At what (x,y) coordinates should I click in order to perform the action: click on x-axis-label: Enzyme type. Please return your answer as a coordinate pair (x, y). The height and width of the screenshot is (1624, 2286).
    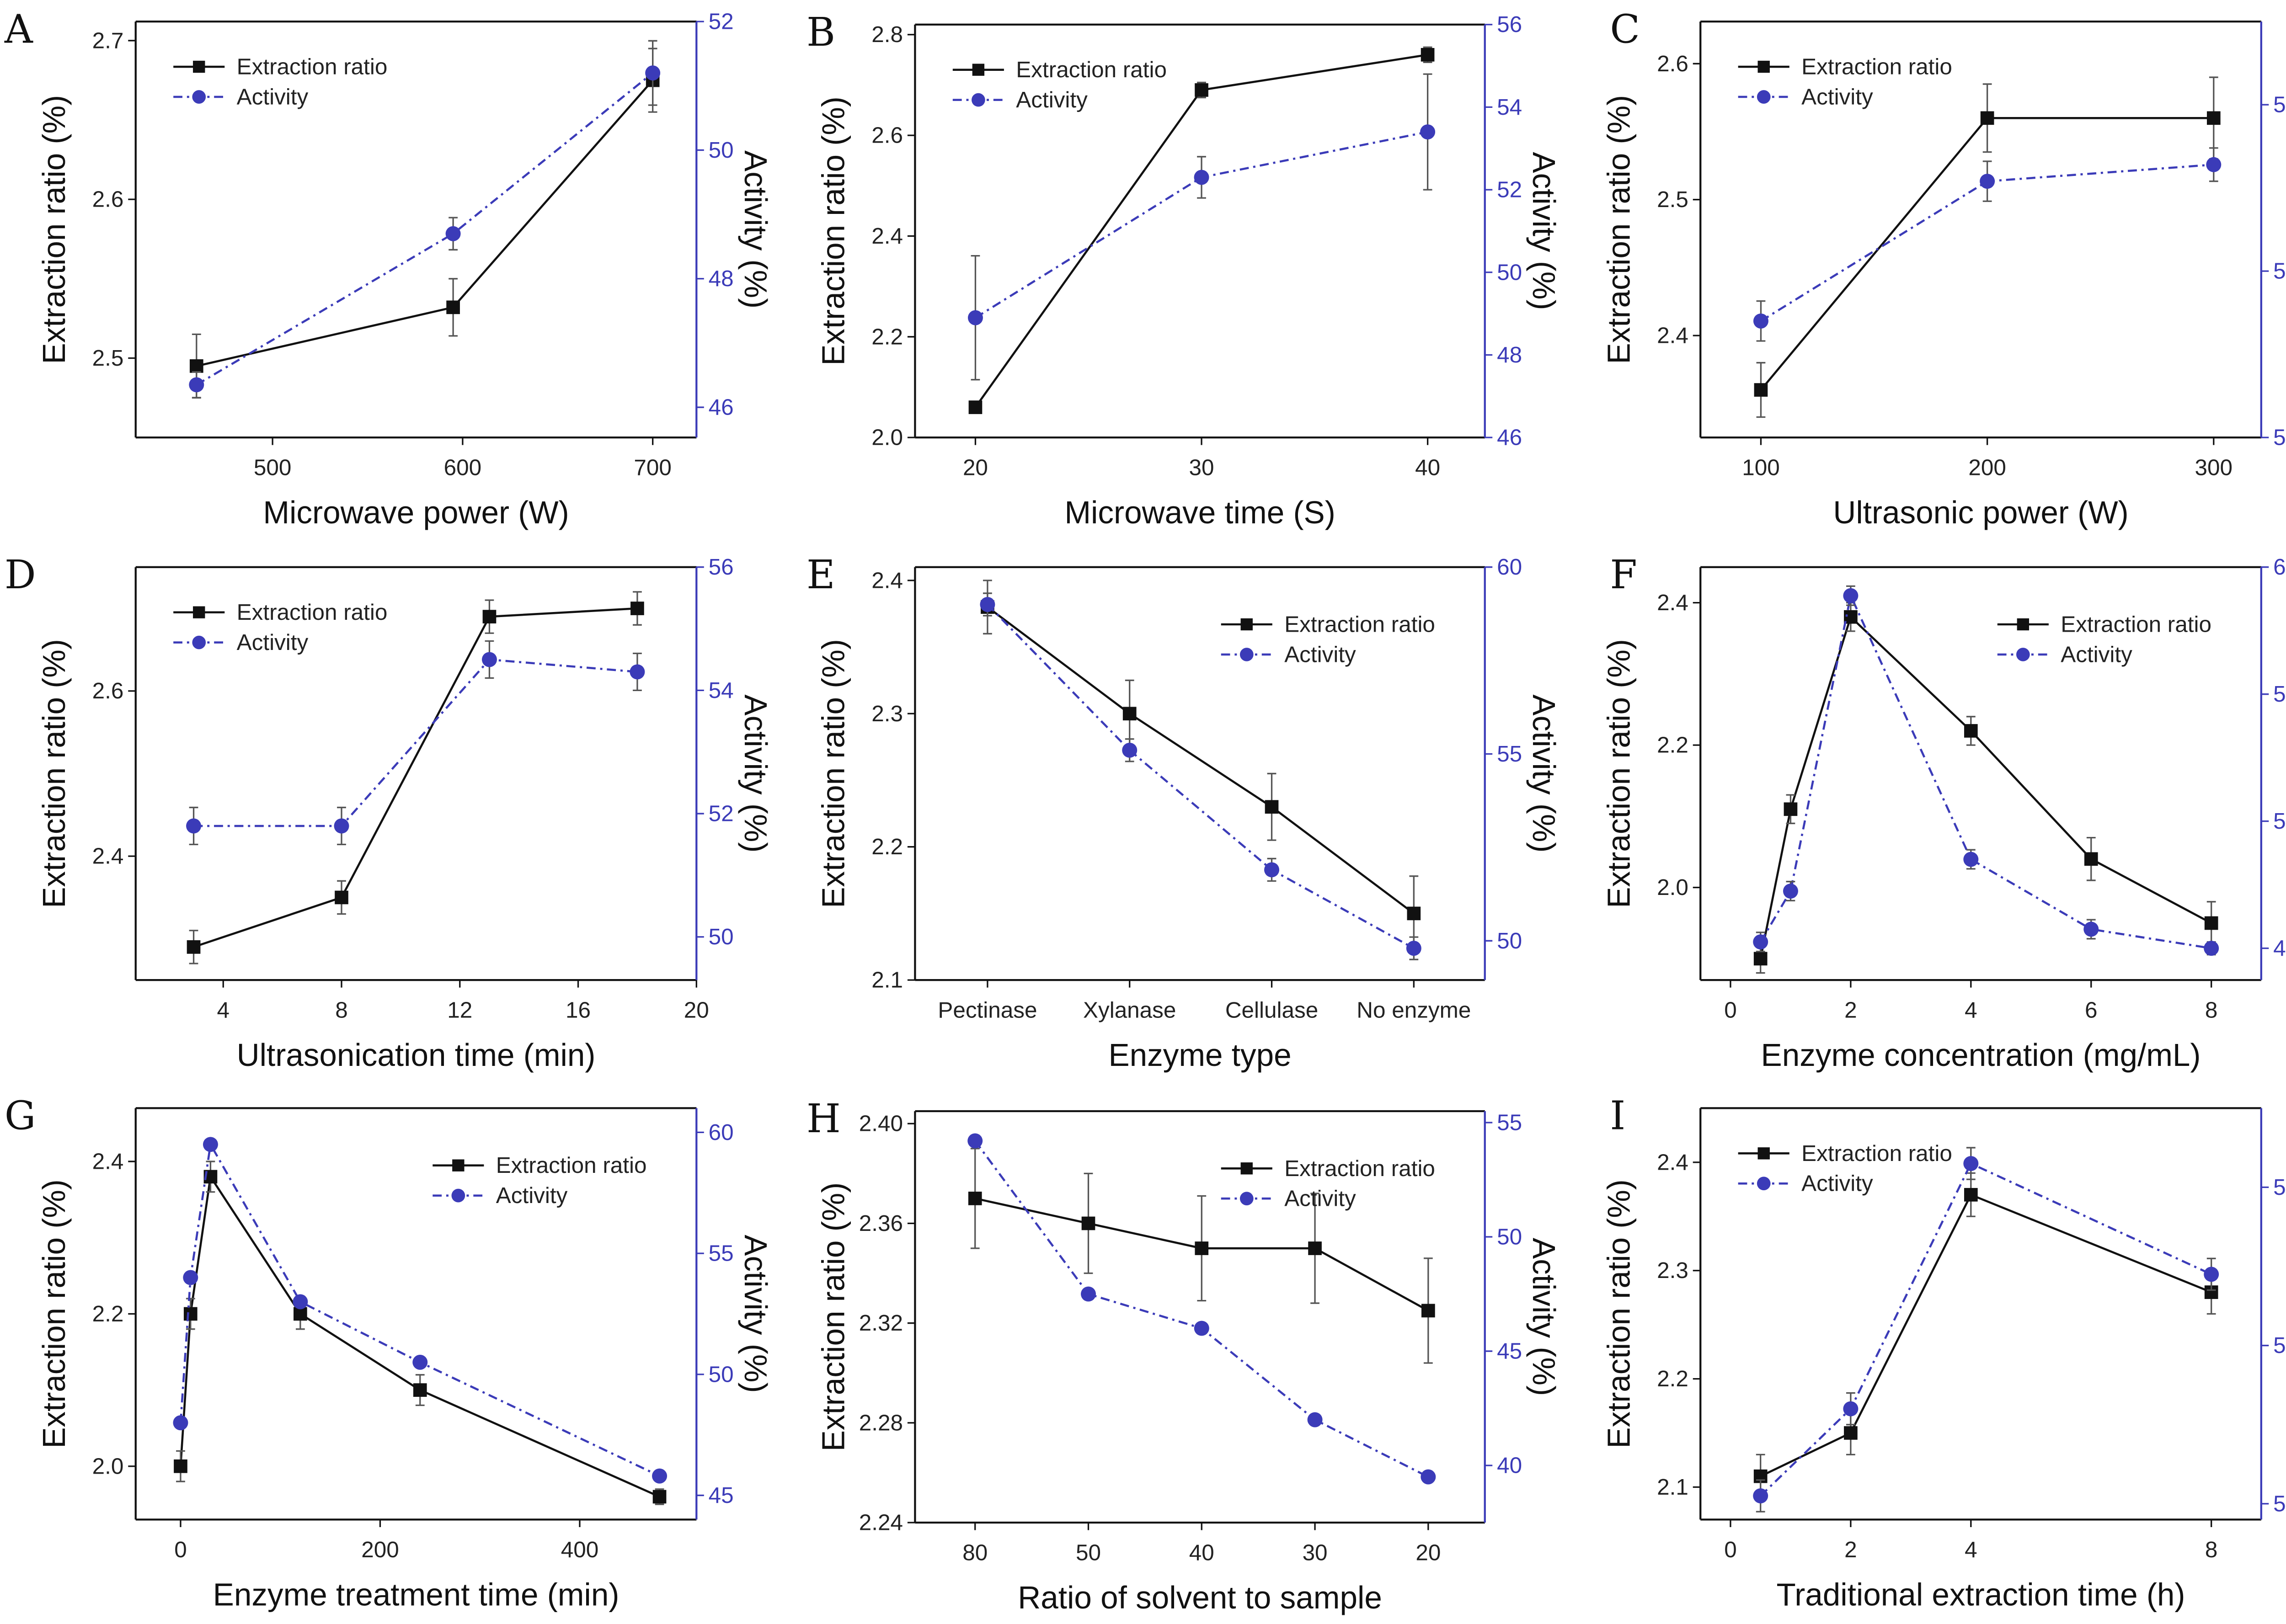
    Looking at the image, I should click on (1199, 1055).